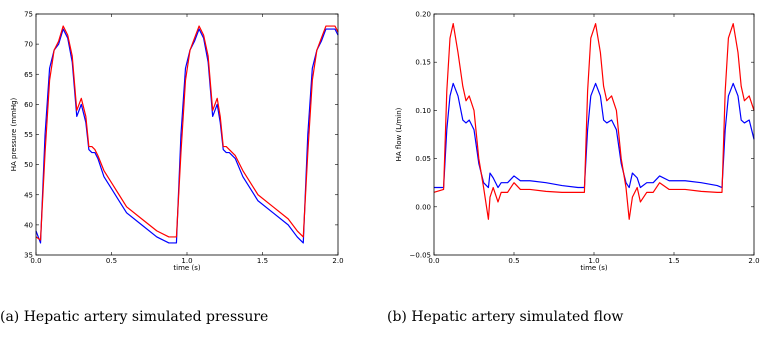  I want to click on y-tick-label: 0.15, so click(423, 63).